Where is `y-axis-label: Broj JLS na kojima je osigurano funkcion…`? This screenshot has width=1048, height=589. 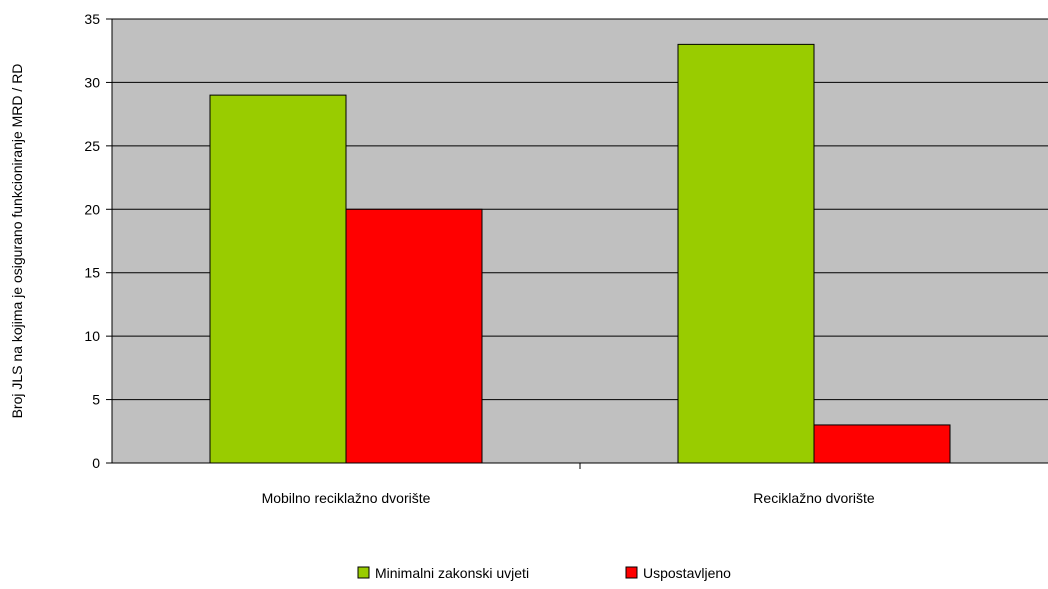 y-axis-label: Broj JLS na kojima je osigurano funkcion… is located at coordinates (17, 241).